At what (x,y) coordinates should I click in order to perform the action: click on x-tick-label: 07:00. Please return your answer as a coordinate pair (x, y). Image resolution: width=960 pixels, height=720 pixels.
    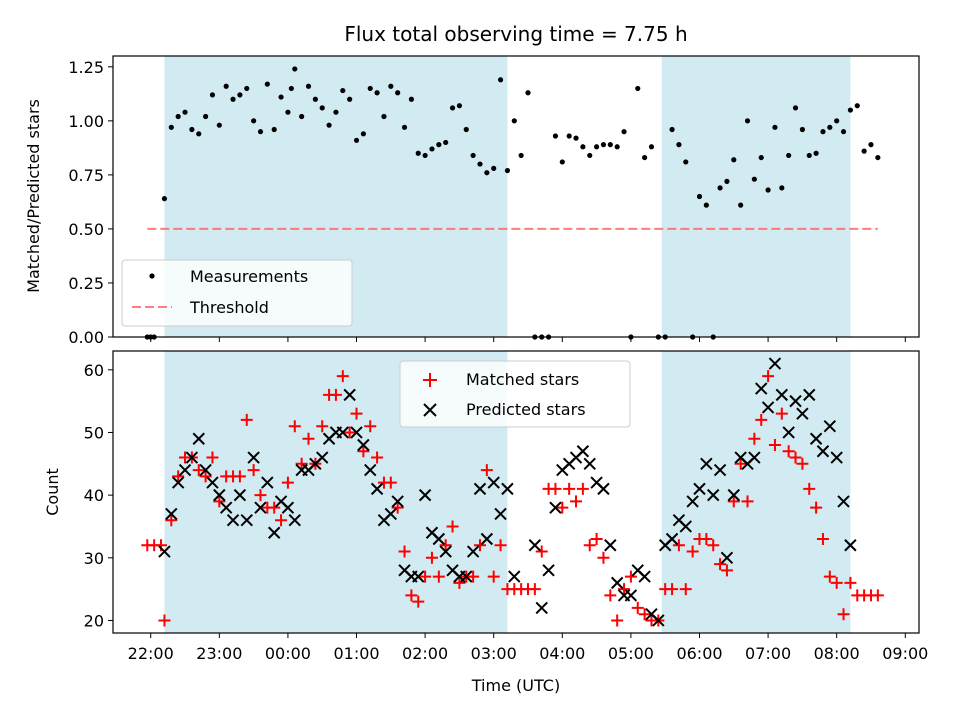
    Looking at the image, I should click on (768, 653).